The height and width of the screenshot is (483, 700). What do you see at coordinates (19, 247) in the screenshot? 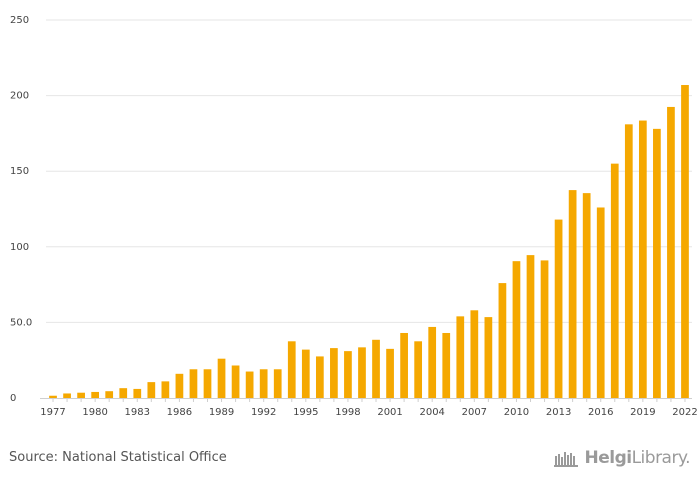
I see `y-tick-label: 100` at bounding box center [19, 247].